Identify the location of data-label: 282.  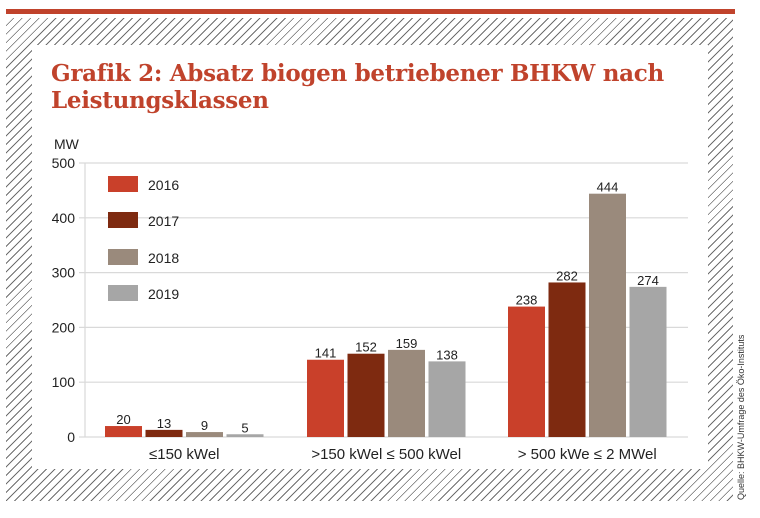
(567, 275).